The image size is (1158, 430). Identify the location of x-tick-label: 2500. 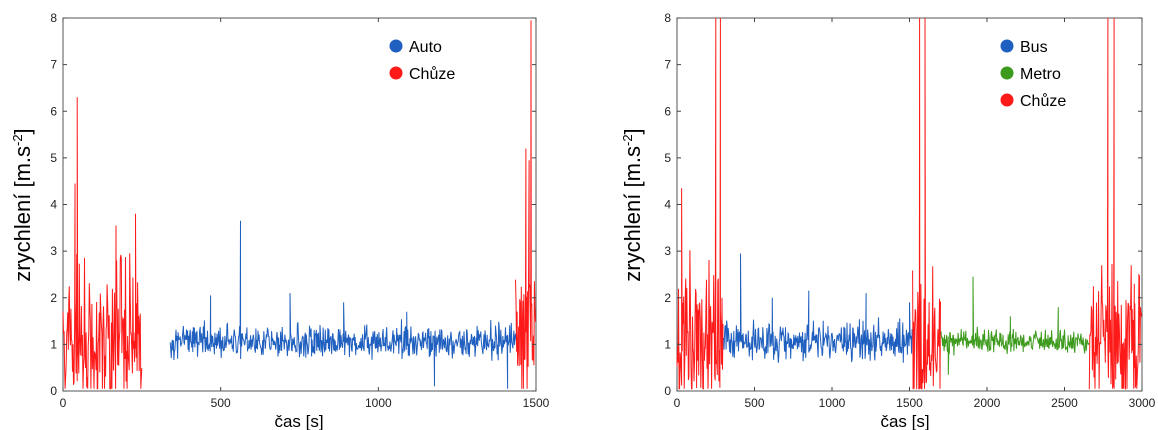
(1064, 403).